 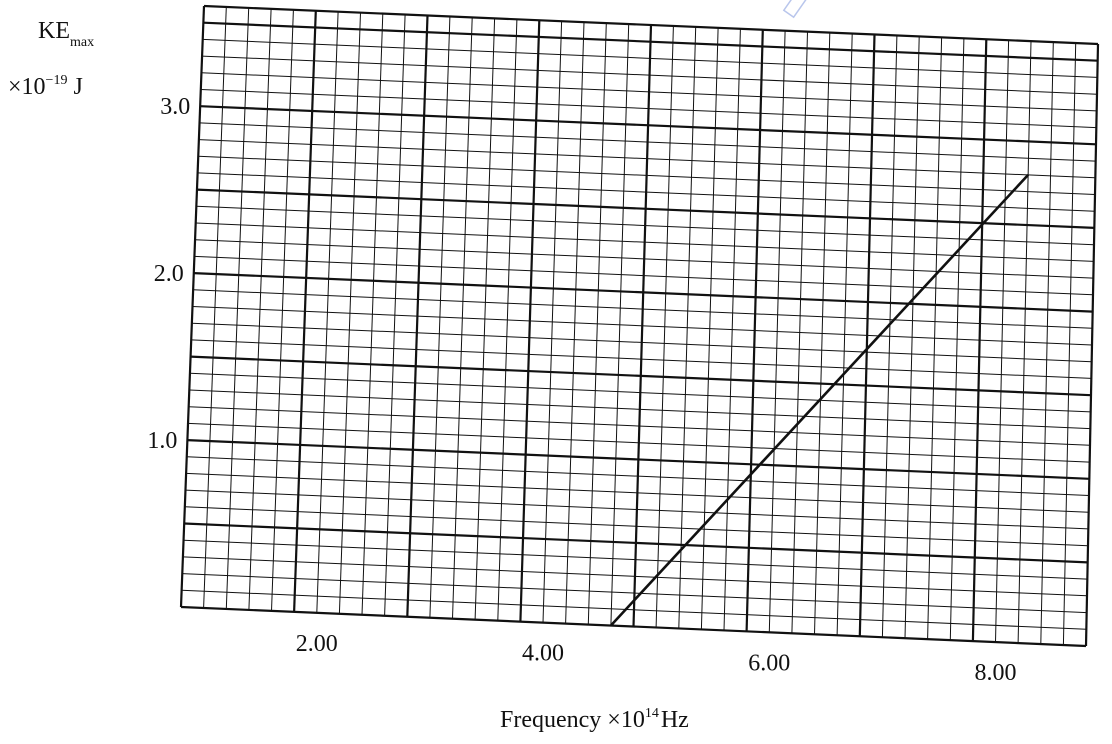 What do you see at coordinates (66, 34) in the screenshot?
I see `y-axis-label: KEmax` at bounding box center [66, 34].